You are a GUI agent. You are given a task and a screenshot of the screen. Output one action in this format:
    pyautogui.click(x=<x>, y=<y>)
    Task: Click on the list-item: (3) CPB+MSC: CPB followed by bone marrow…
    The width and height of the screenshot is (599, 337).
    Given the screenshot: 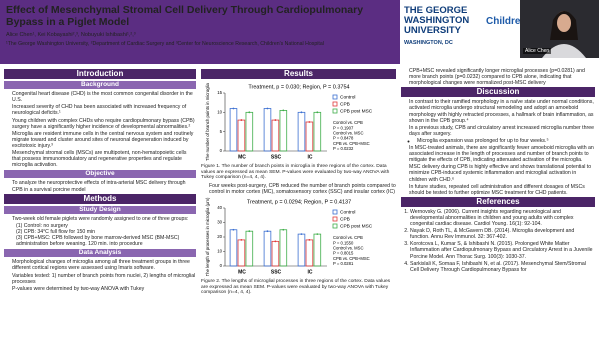 What is the action you would take?
    pyautogui.click(x=98, y=241)
    